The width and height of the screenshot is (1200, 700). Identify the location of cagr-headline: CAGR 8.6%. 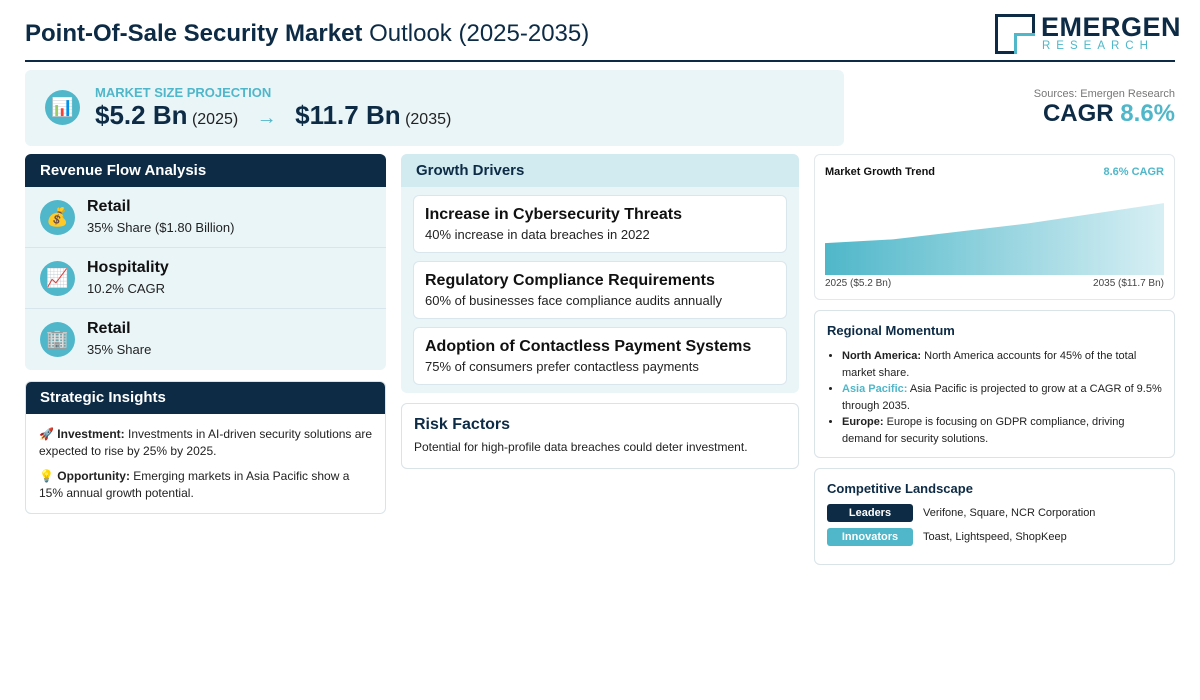
(1109, 114).